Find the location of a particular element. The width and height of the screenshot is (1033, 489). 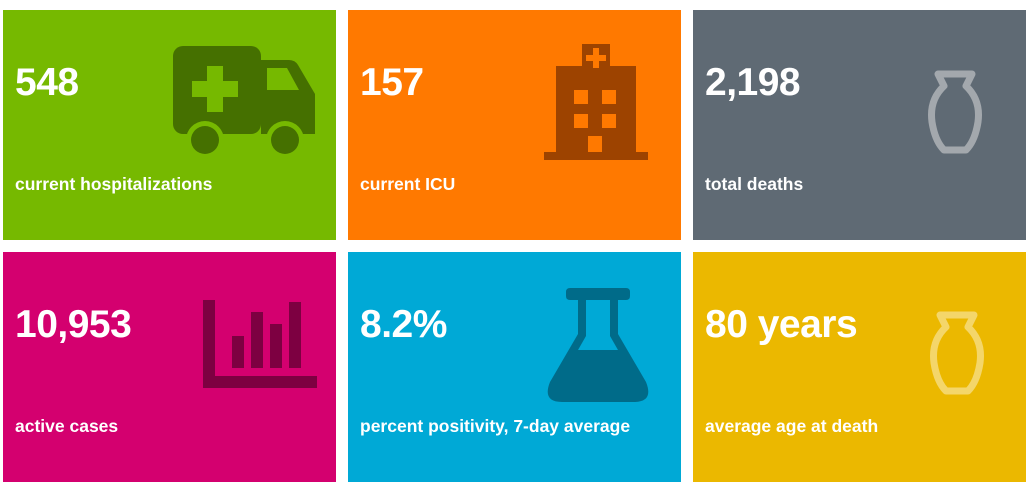

average-age-label: average age at death is located at coordinates (792, 426).